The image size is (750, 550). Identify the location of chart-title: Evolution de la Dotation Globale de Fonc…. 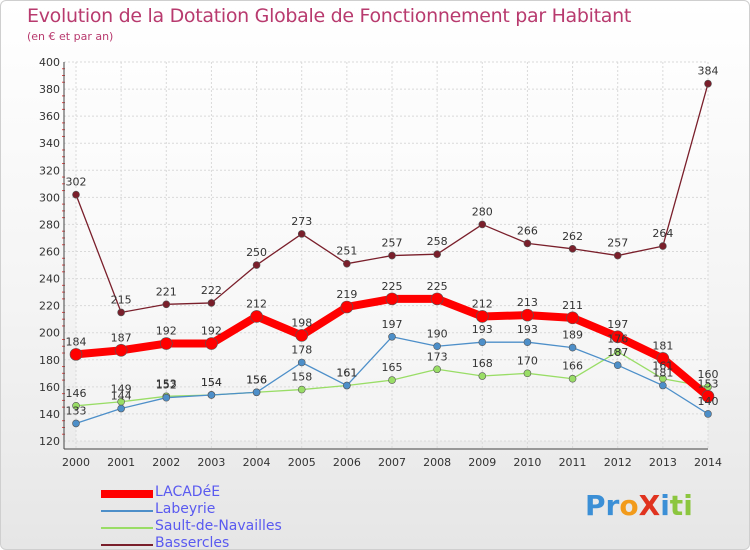
(329, 16).